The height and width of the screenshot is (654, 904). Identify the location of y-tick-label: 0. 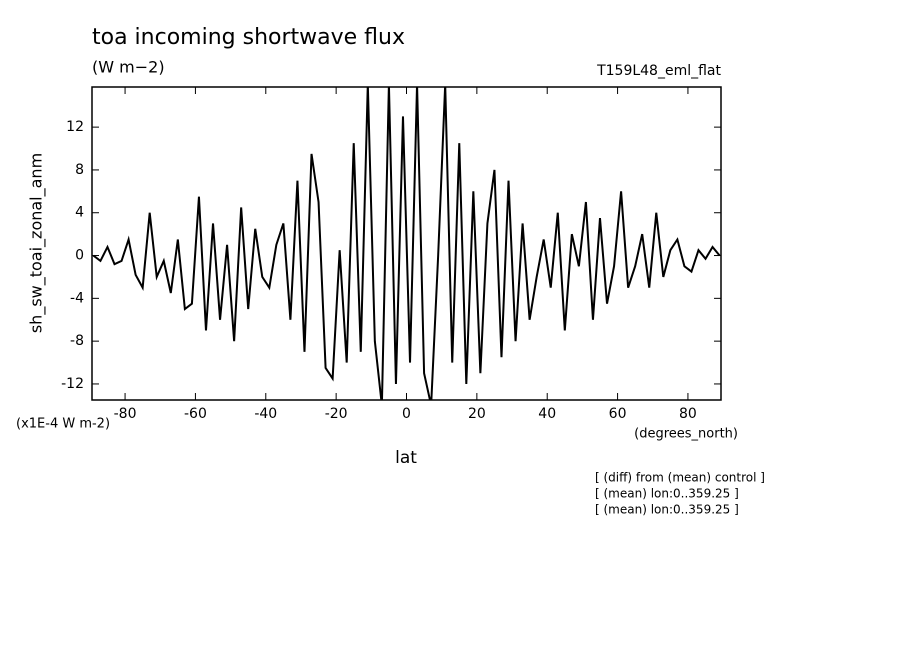
(79, 256).